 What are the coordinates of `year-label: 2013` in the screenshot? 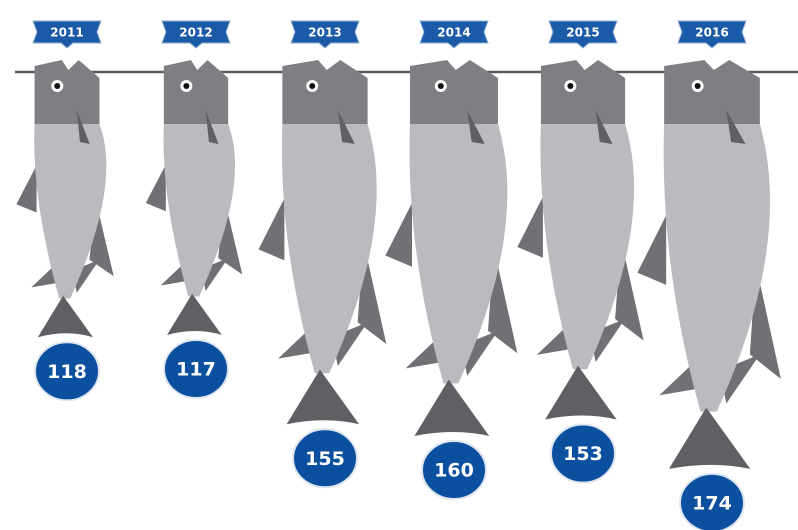 It's located at (324, 33).